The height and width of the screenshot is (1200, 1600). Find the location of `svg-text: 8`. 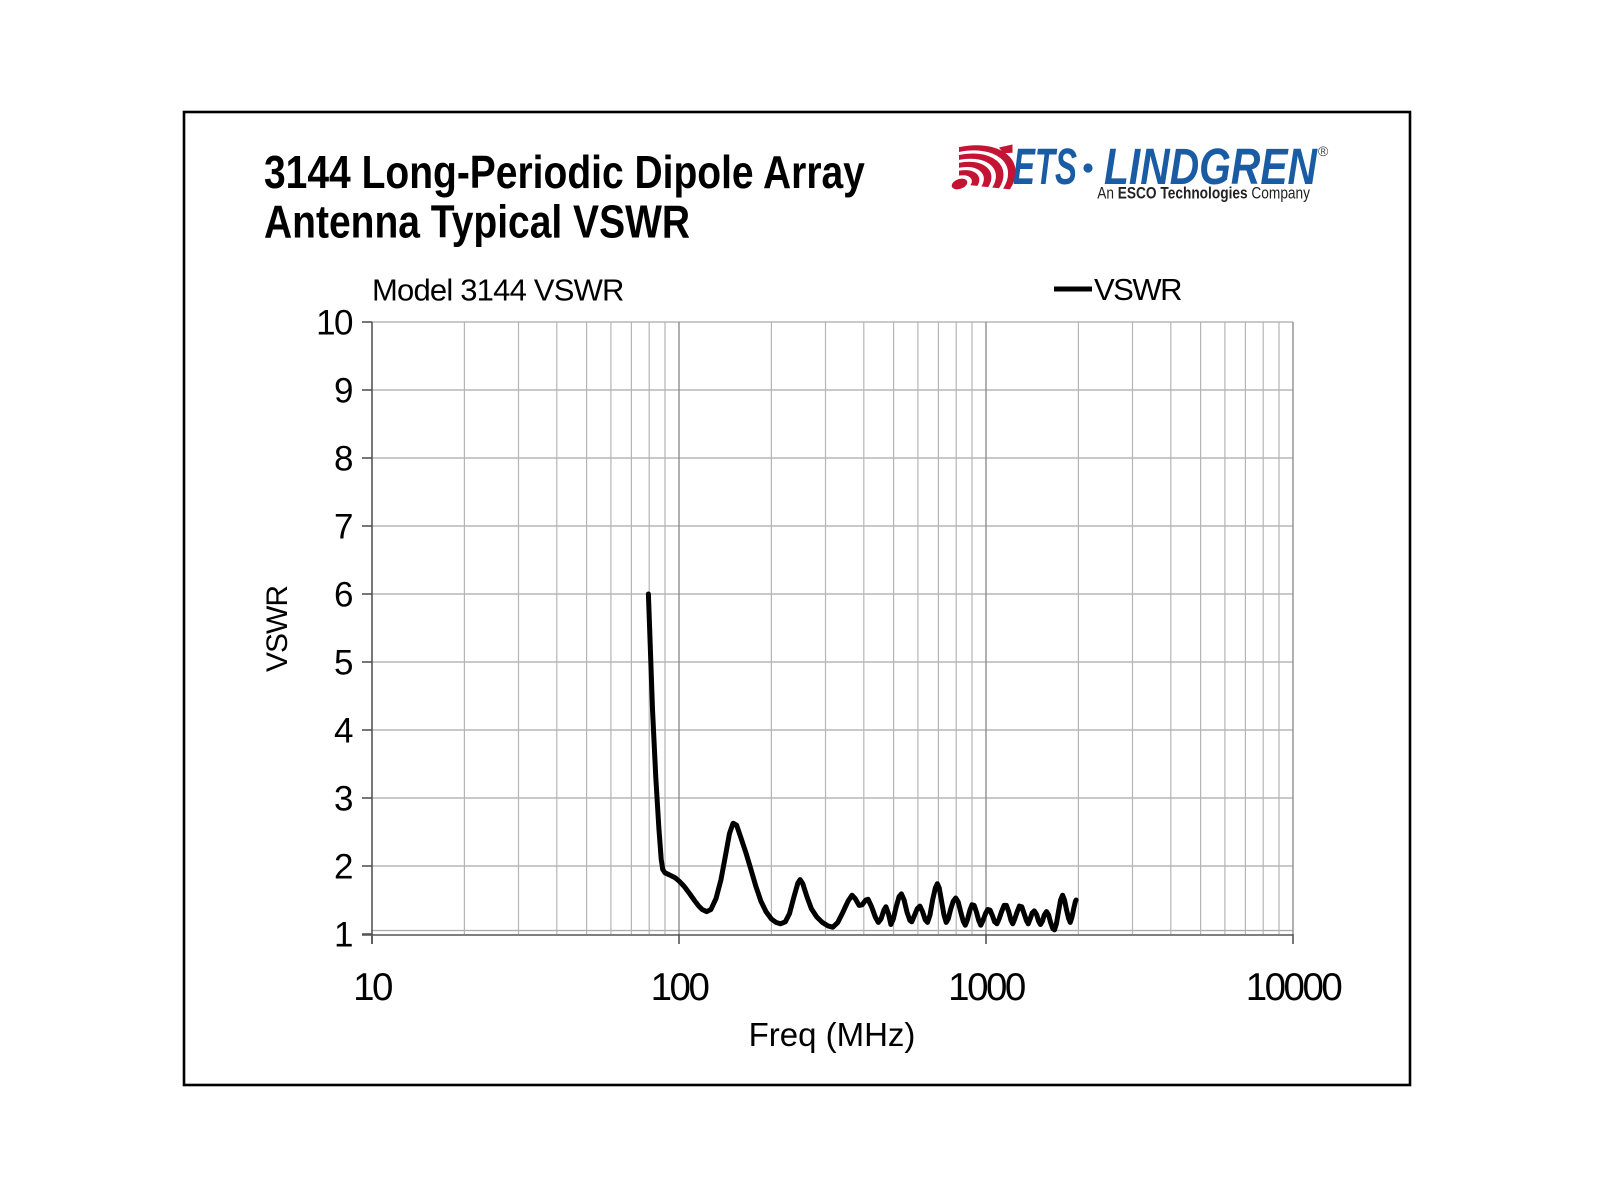

svg-text: 8 is located at coordinates (343, 459).